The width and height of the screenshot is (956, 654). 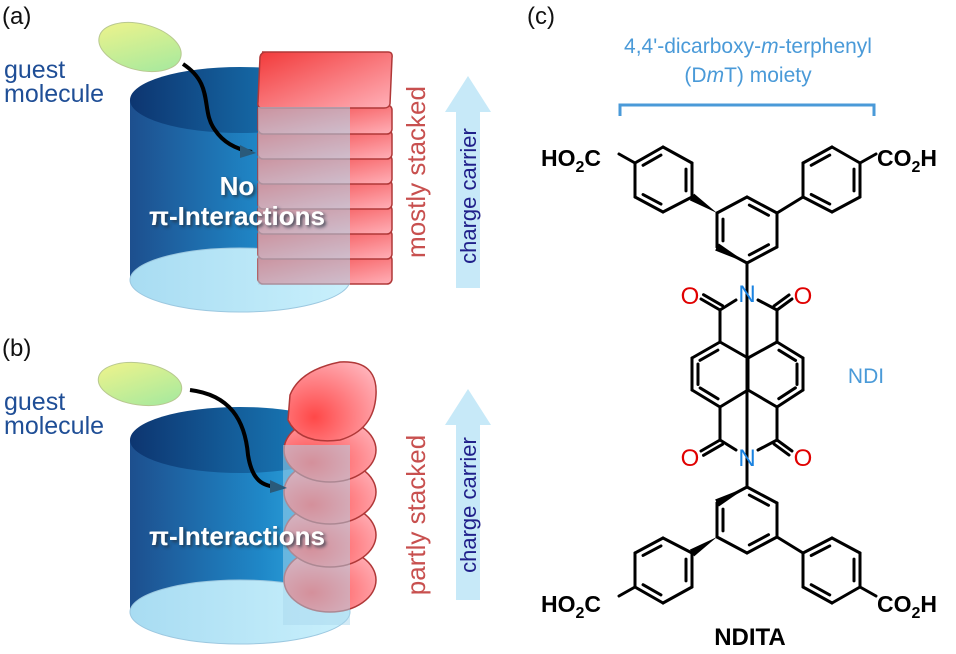 I want to click on moiety-bracket, so click(x=747, y=109).